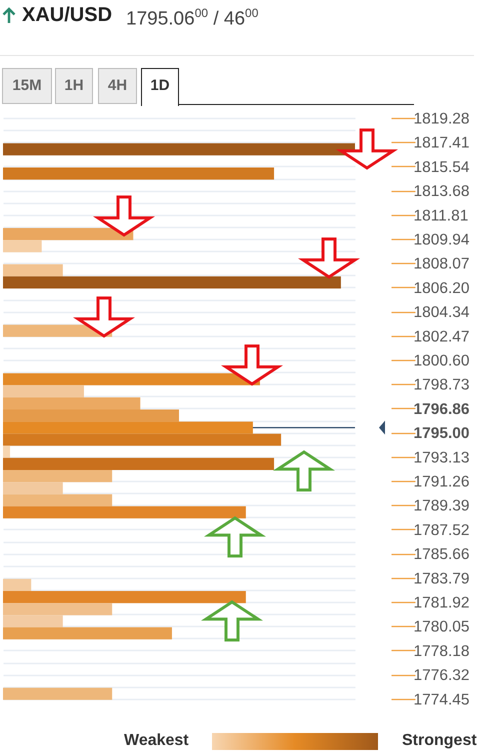 The image size is (480, 753). I want to click on y-tick-label: 1791.26, so click(441, 482).